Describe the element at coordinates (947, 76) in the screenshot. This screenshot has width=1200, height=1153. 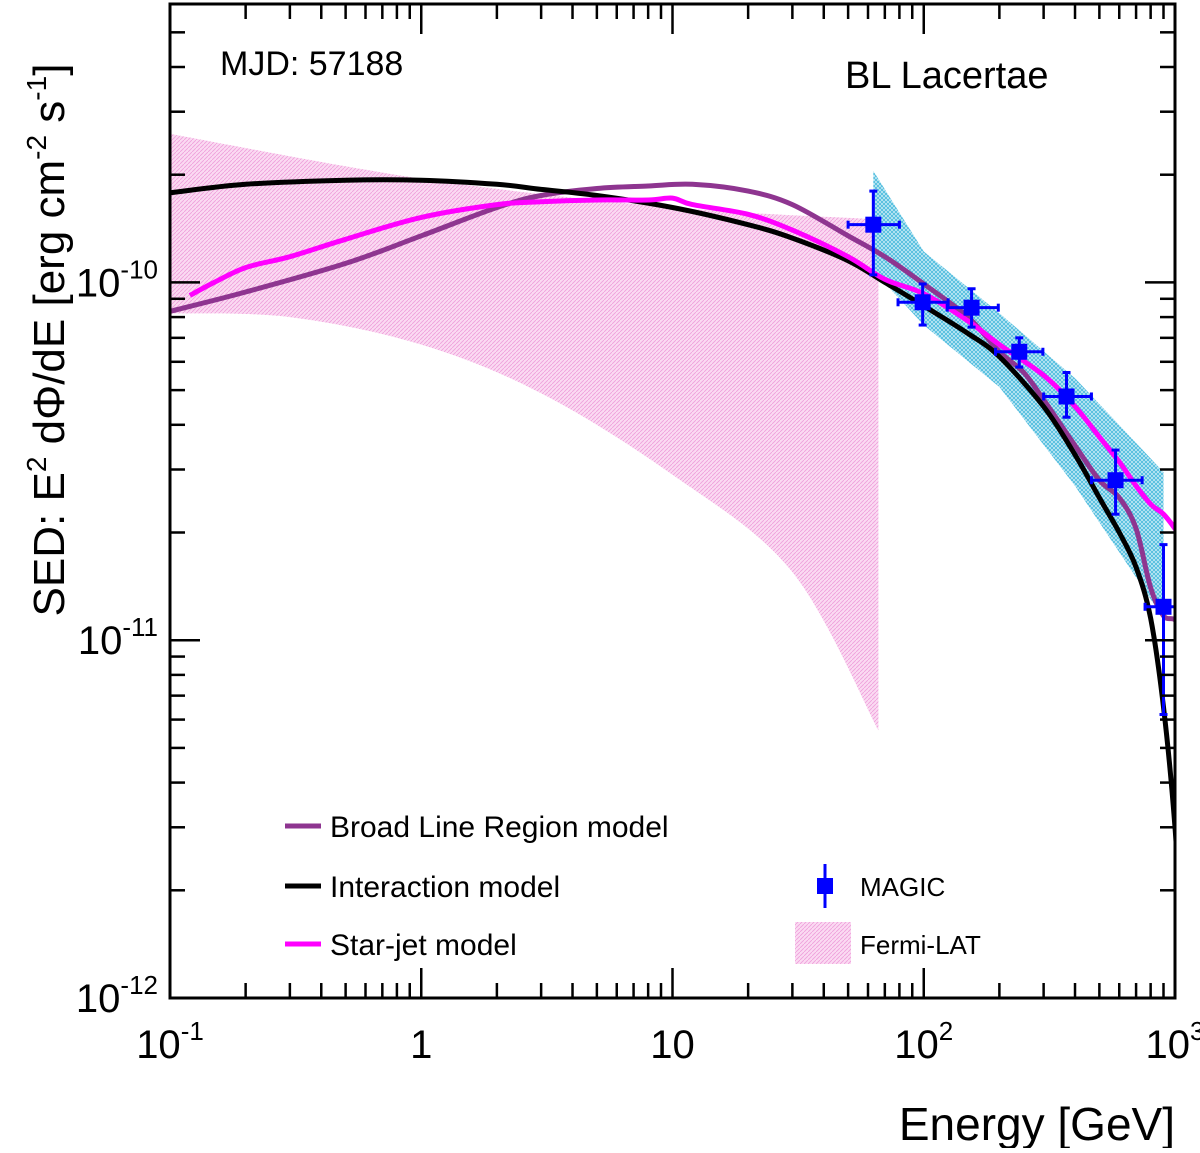
I see `source-annotation: BL Lacertae` at that location.